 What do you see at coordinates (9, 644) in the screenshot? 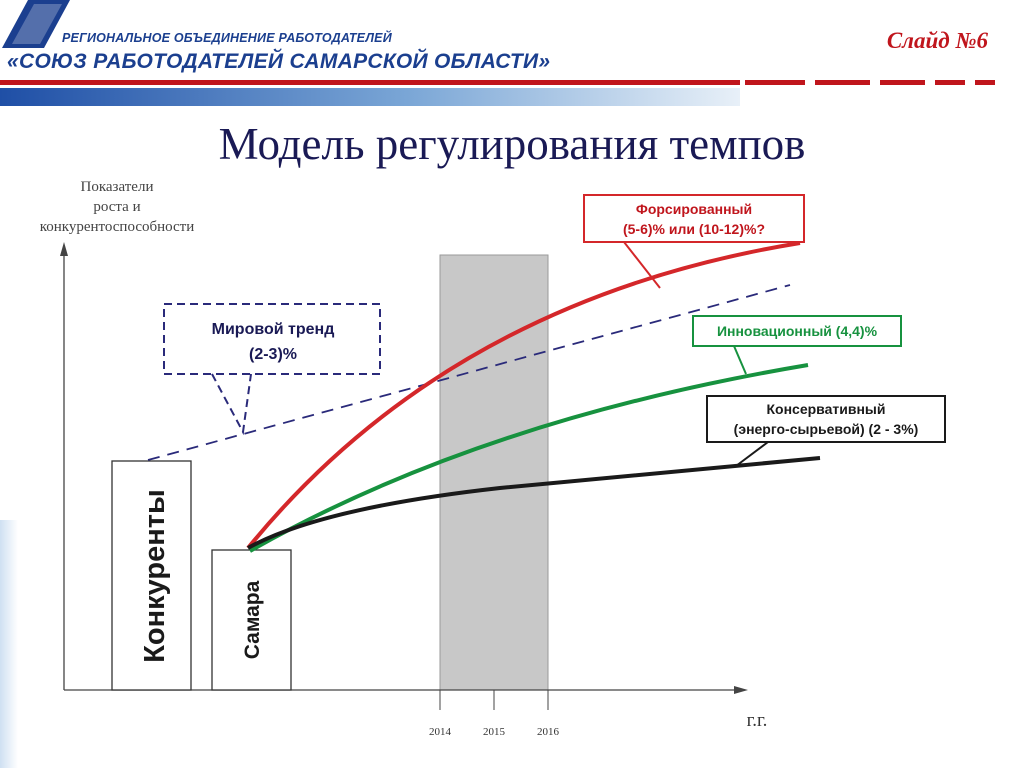
I see `left-decorative-gradient` at bounding box center [9, 644].